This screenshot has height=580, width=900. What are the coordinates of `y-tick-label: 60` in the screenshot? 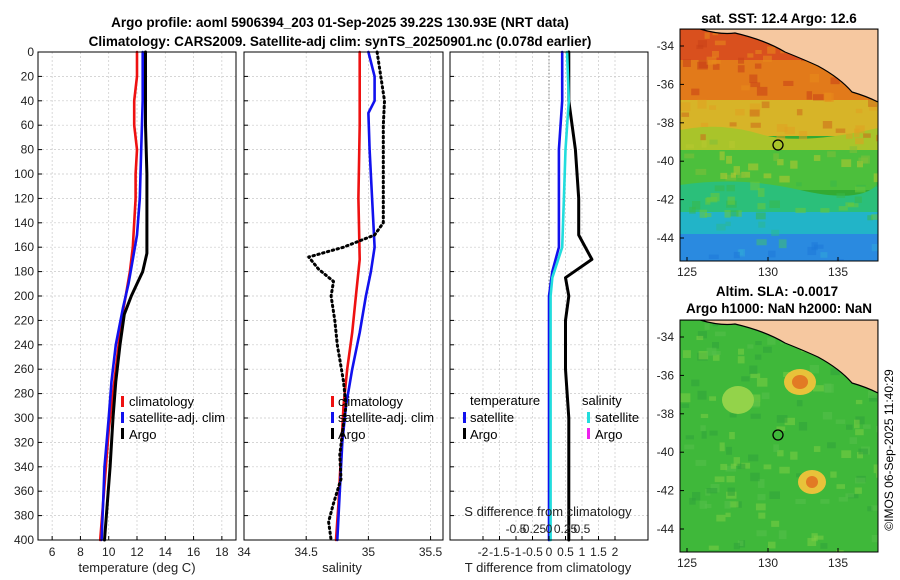 It's located at (28, 125).